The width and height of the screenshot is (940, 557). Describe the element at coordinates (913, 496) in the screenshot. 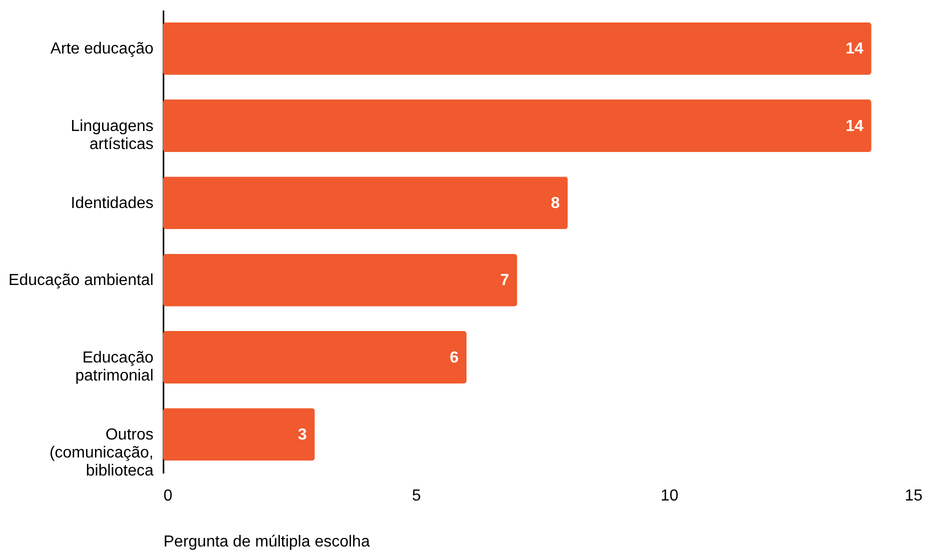

I see `x-tick-label: 15` at that location.